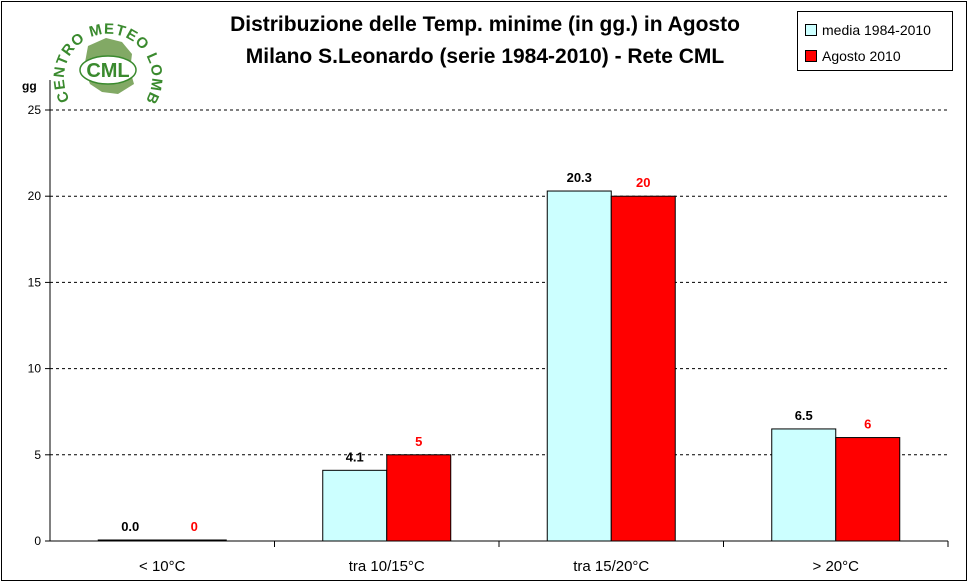  What do you see at coordinates (387, 566) in the screenshot?
I see `x-tick-label: tra 10/15°C` at bounding box center [387, 566].